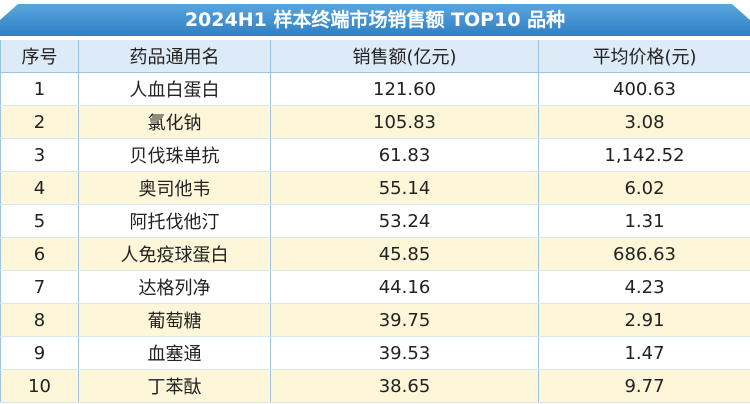  I want to click on table-row: 3 贝伐珠单抗 61.83 1,142.52, so click(375, 155).